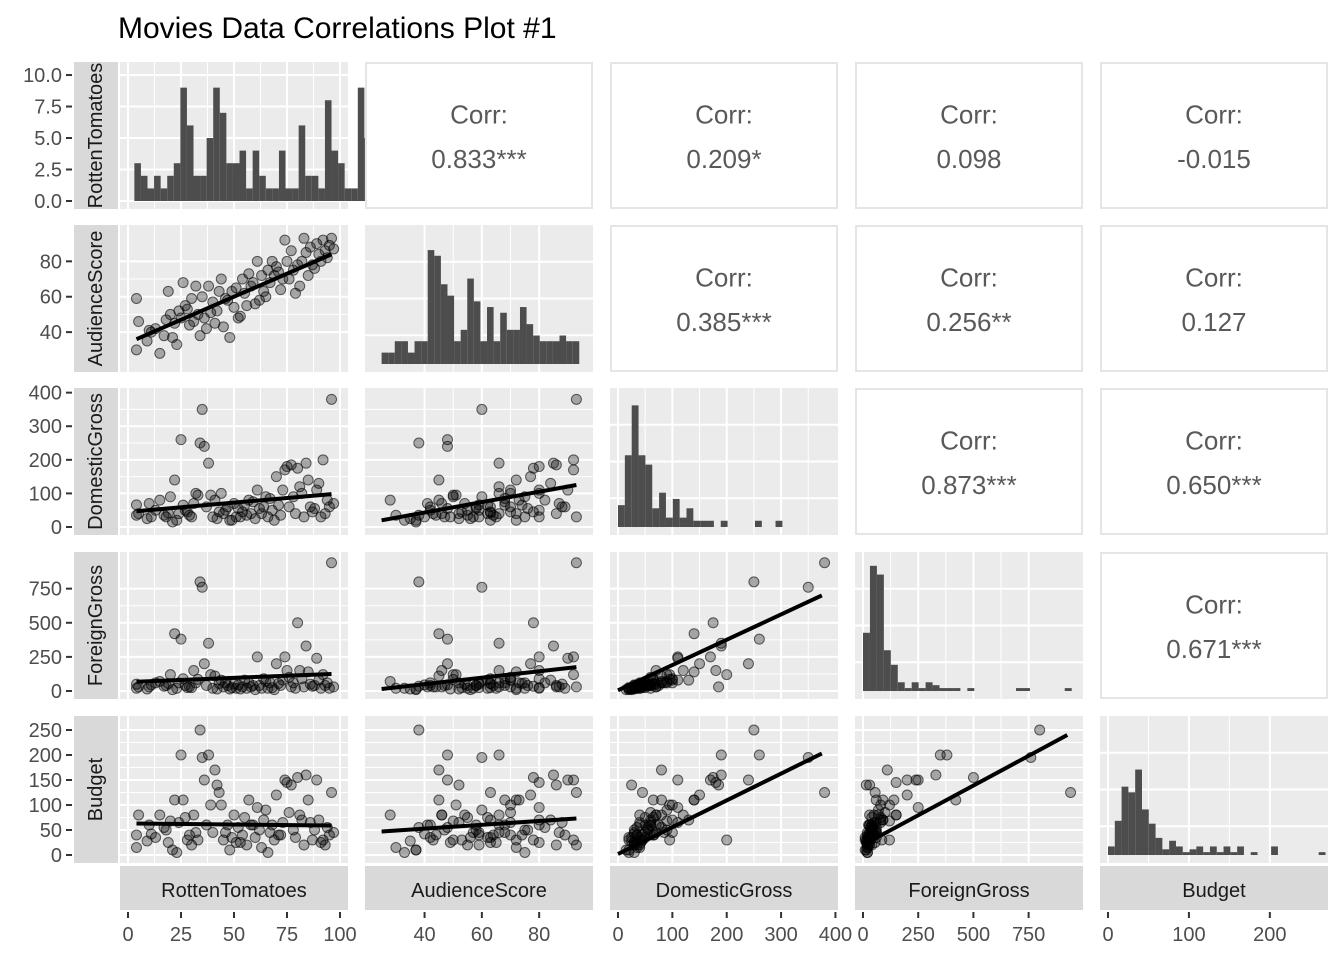 The height and width of the screenshot is (960, 1344). Describe the element at coordinates (181, 935) in the screenshot. I see `x-tick-label: 25` at that location.